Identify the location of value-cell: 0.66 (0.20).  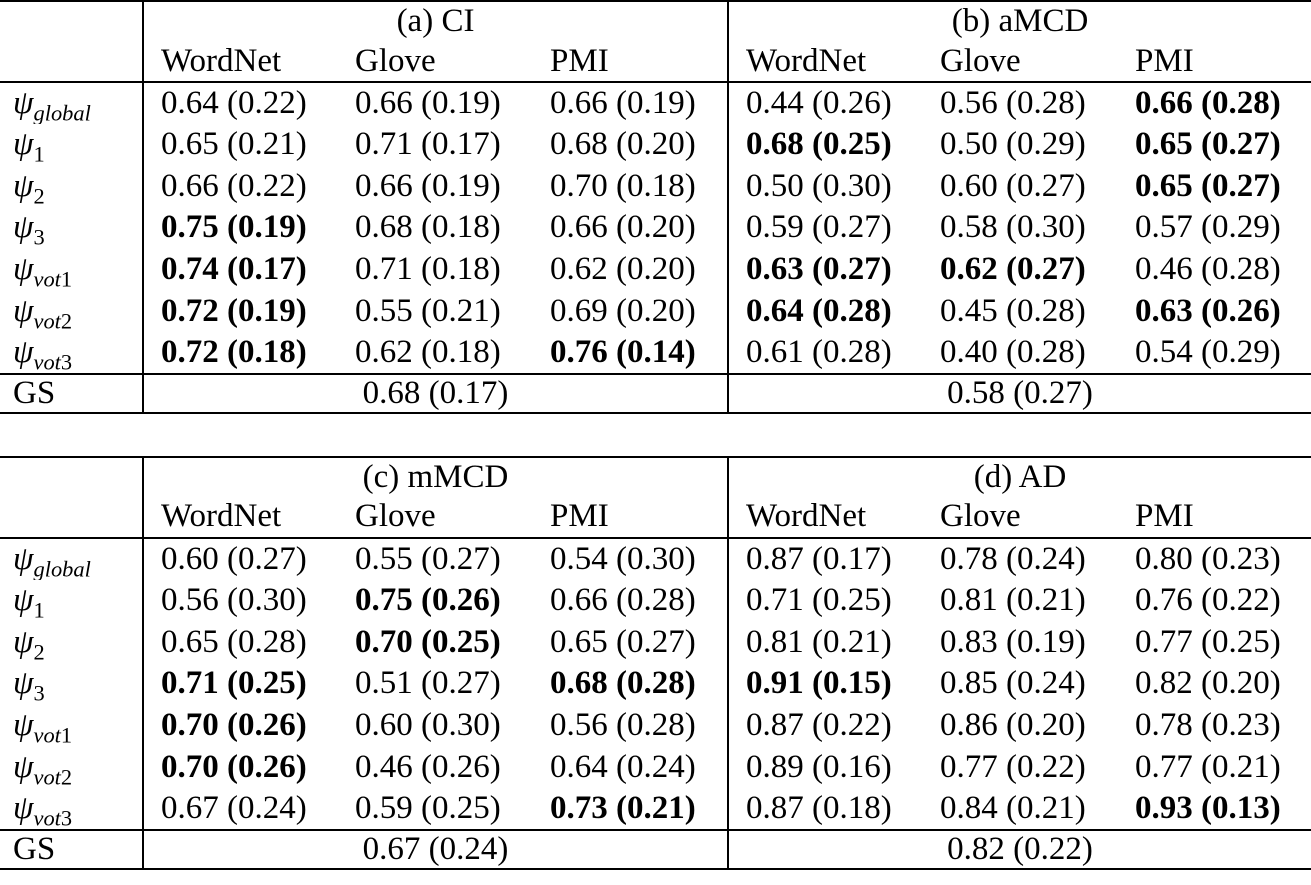
(623, 227).